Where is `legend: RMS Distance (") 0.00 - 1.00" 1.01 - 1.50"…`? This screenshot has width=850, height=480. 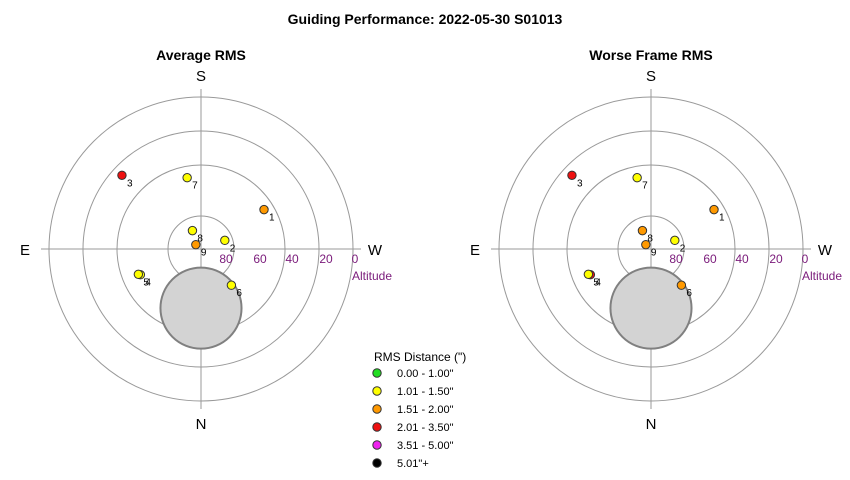
legend: RMS Distance (") 0.00 - 1.00" 1.01 - 1.50"… is located at coordinates (419, 410).